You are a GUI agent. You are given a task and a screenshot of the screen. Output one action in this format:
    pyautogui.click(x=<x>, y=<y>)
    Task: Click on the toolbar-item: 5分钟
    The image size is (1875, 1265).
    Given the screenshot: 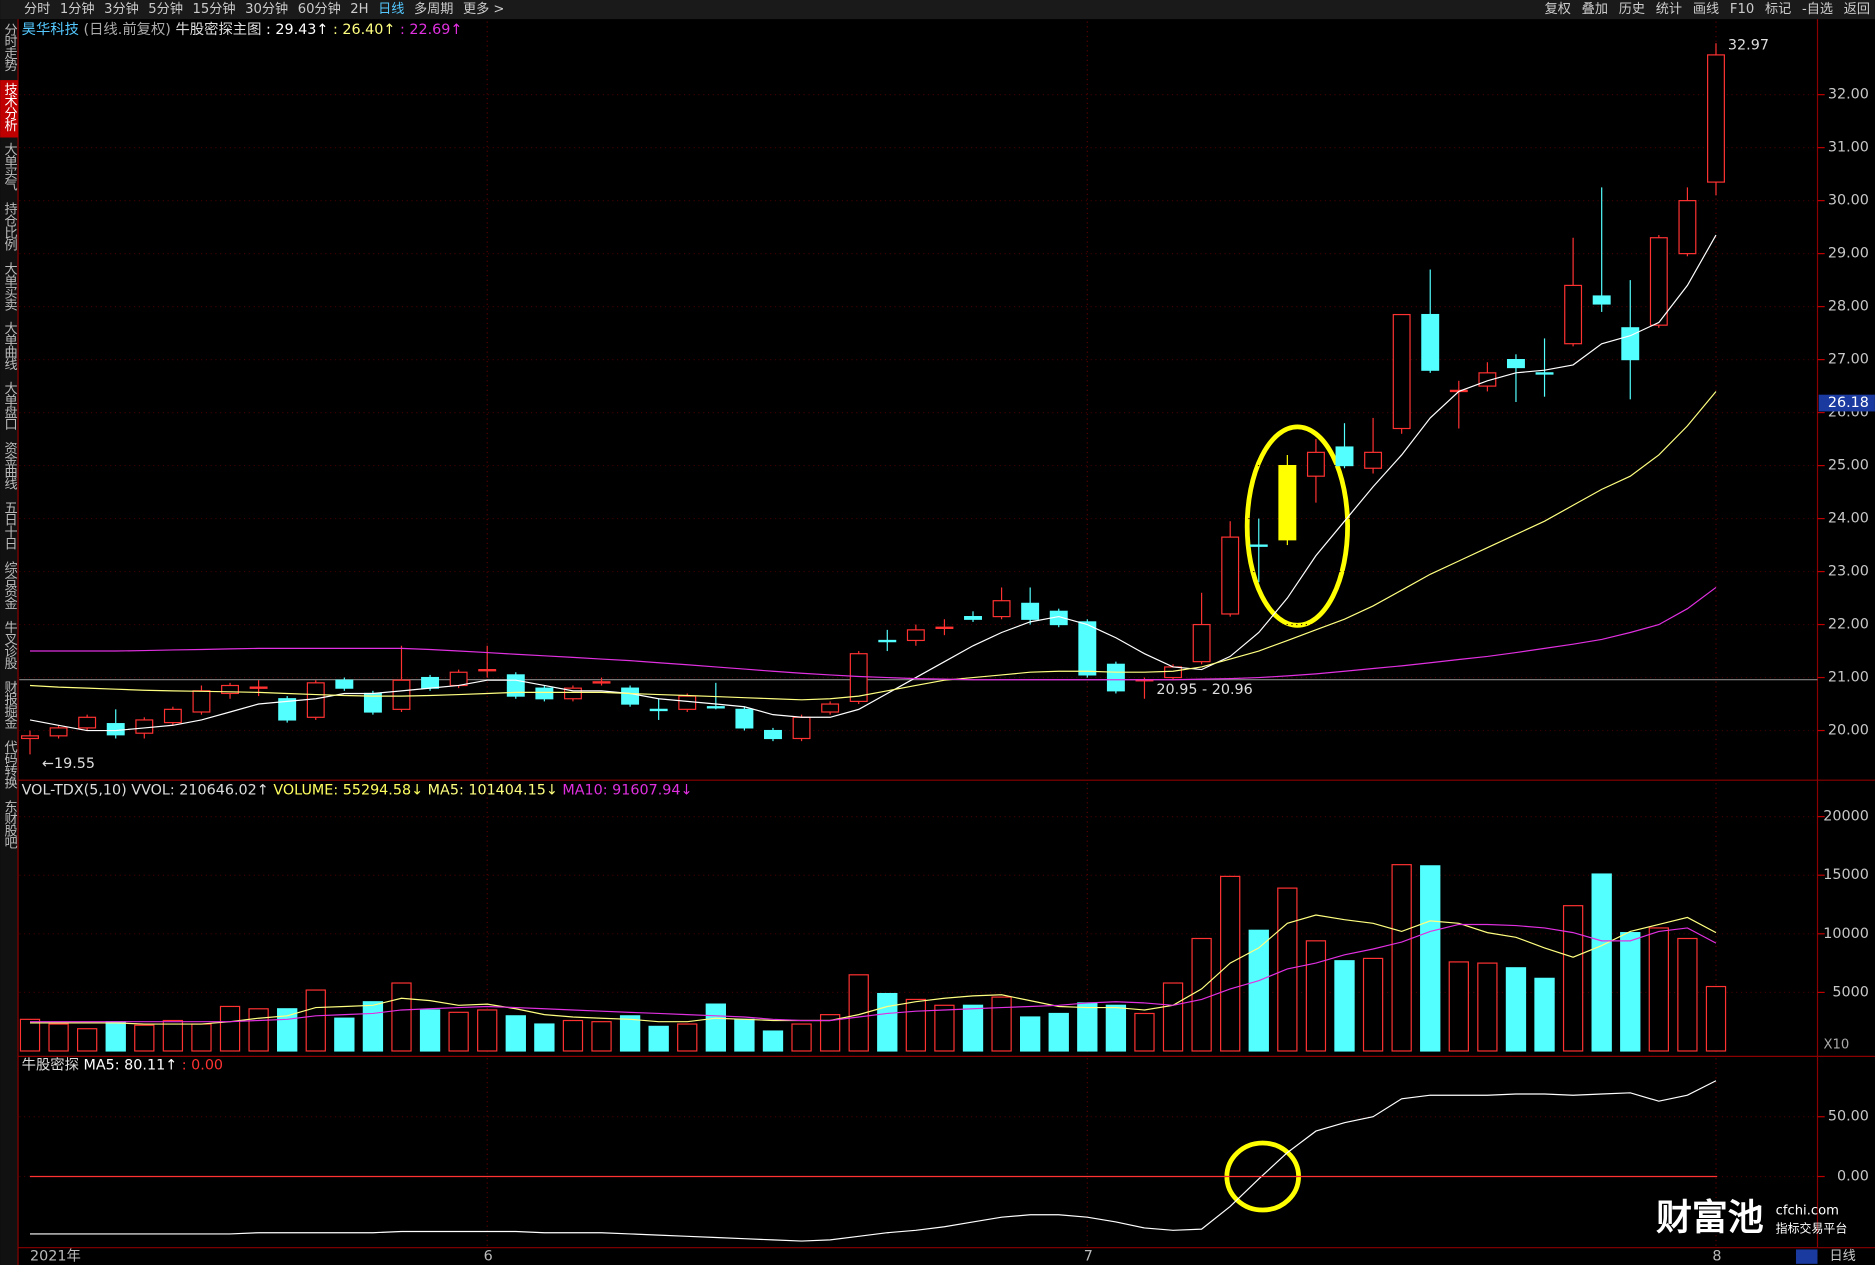 What is the action you would take?
    pyautogui.click(x=165, y=8)
    